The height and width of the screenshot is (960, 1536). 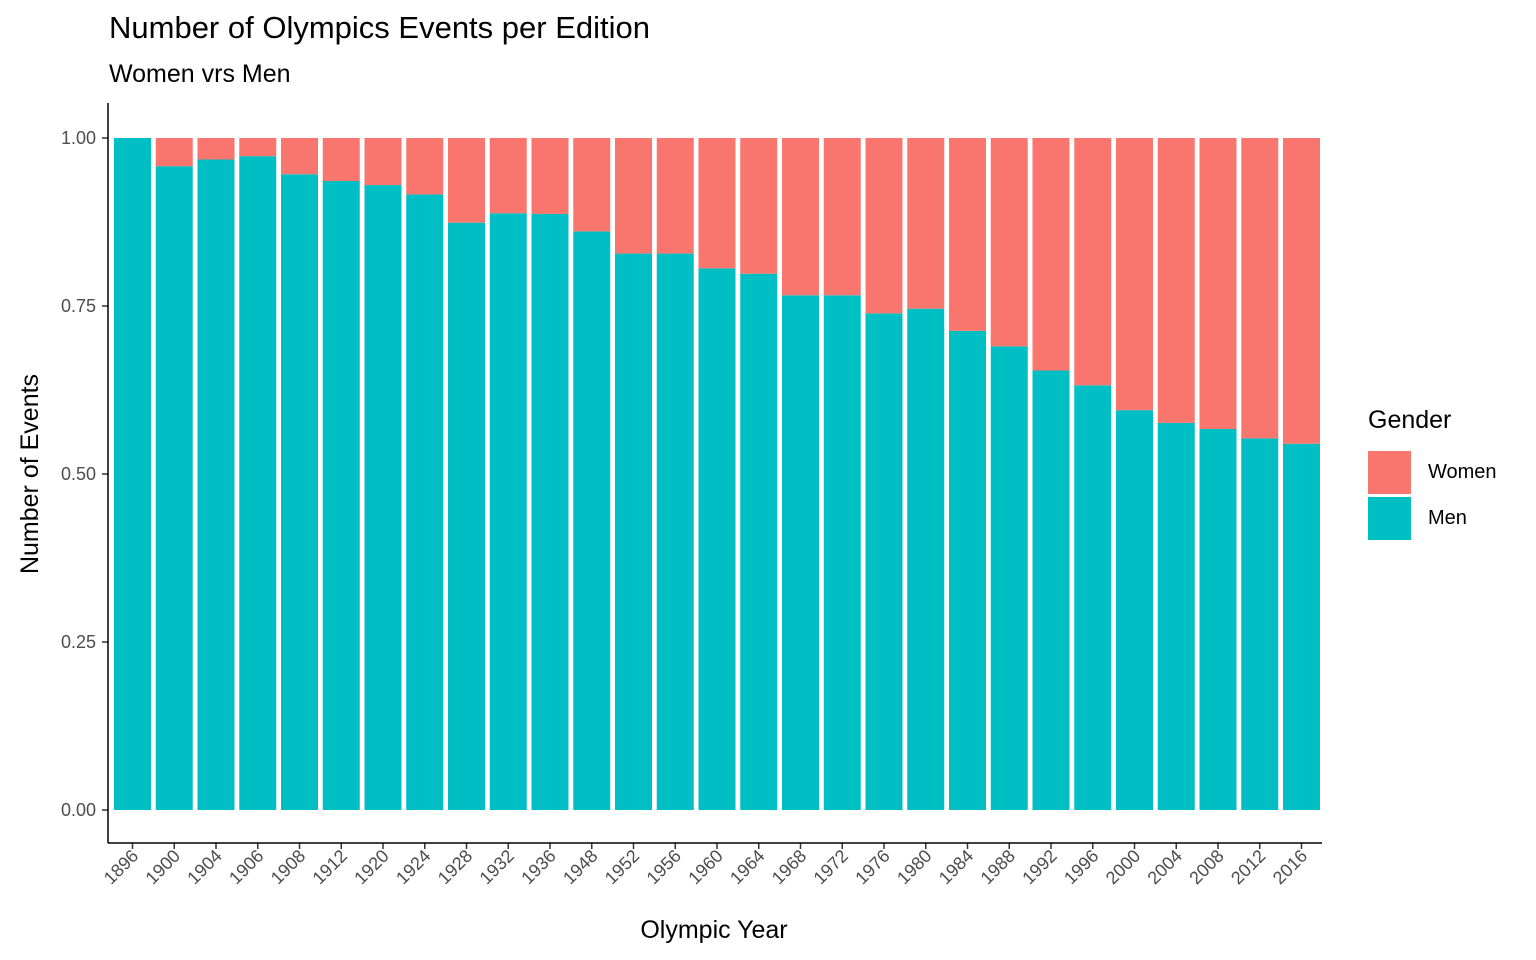 I want to click on x-tick-label-1960: 1960, so click(x=705, y=867).